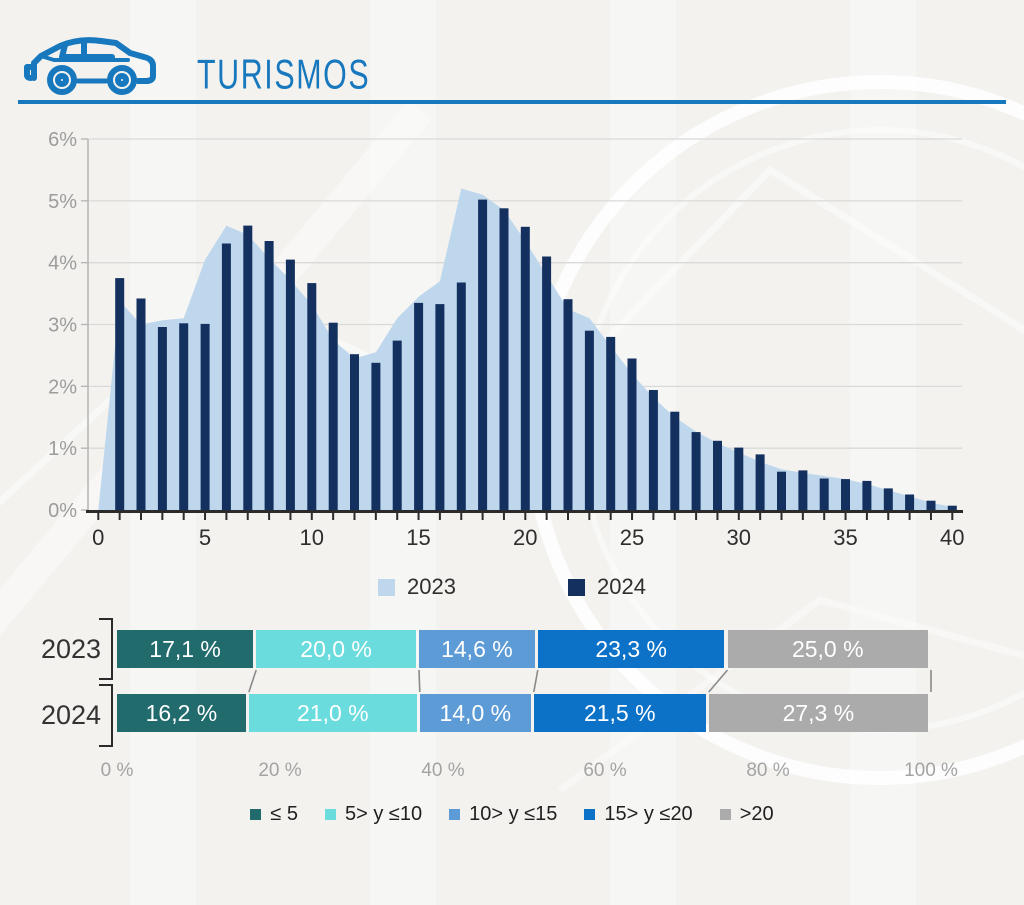 This screenshot has width=1024, height=905. What do you see at coordinates (384, 814) in the screenshot?
I see `legend-label-5-10: 5> y ≤10` at bounding box center [384, 814].